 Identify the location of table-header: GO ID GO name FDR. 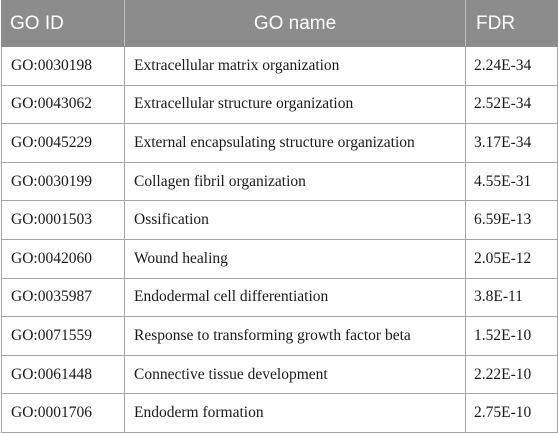
(279, 23).